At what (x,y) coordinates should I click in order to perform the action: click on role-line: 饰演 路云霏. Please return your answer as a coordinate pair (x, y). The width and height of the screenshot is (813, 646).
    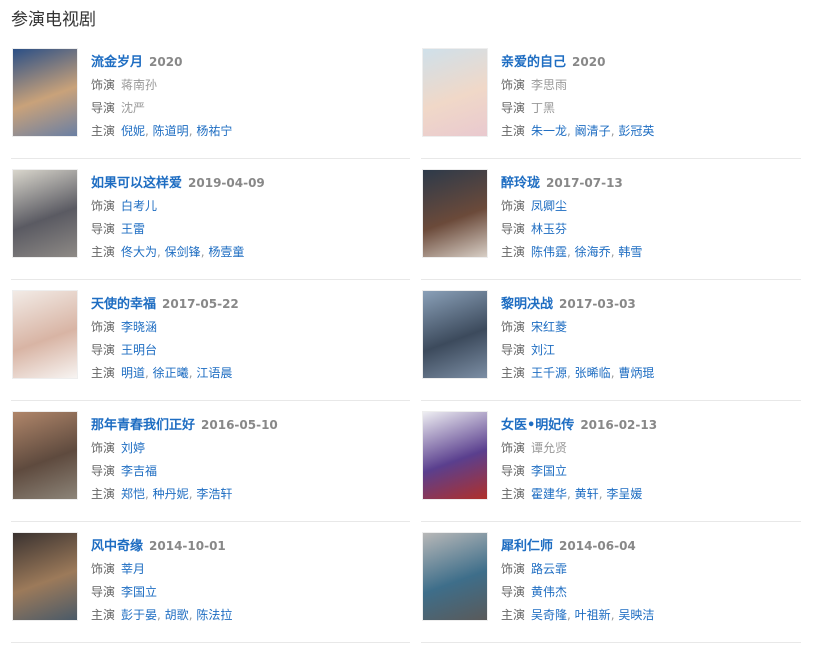
    Looking at the image, I should click on (577, 569).